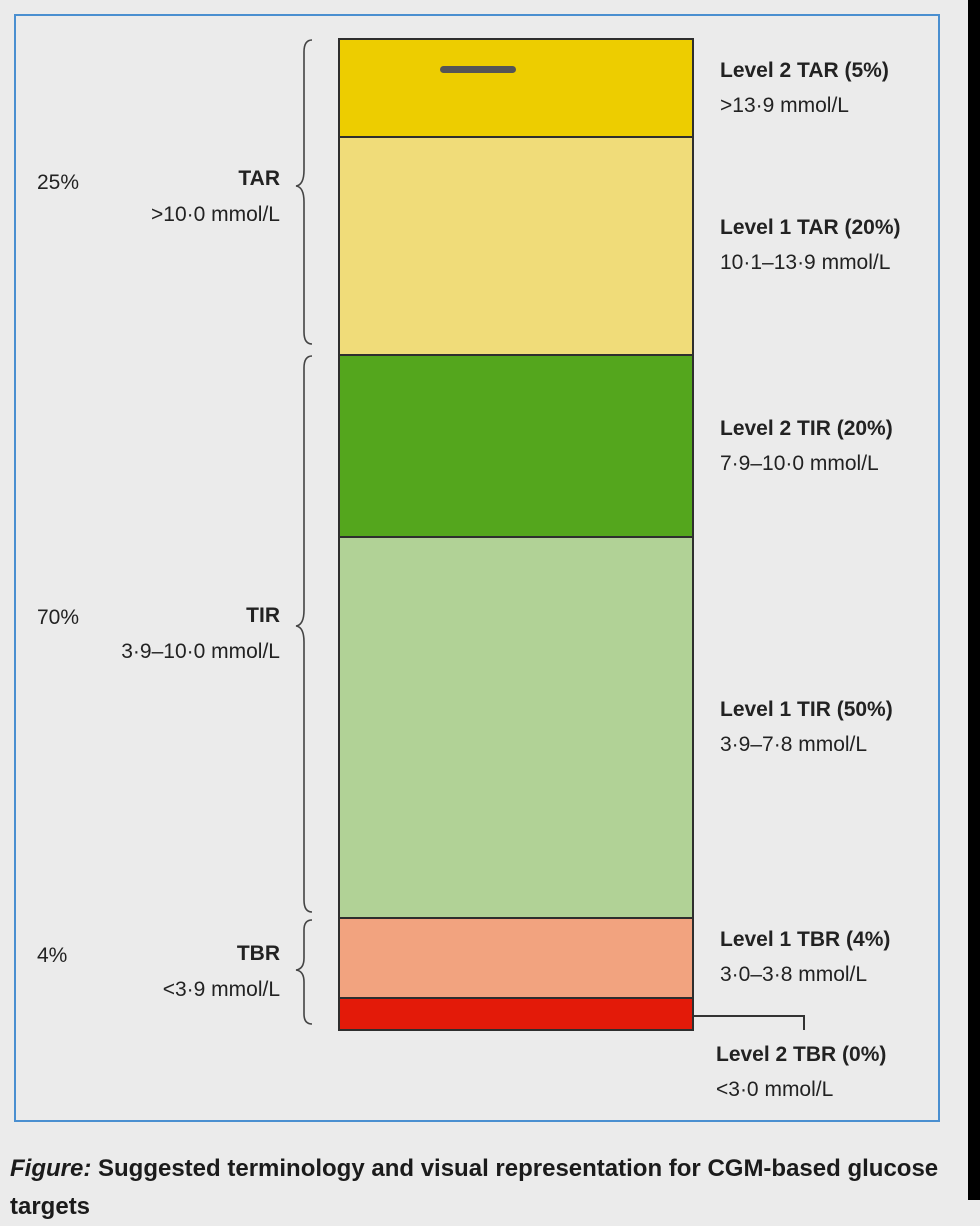 The width and height of the screenshot is (980, 1226). What do you see at coordinates (259, 178) in the screenshot?
I see `group-label-tar: TAR` at bounding box center [259, 178].